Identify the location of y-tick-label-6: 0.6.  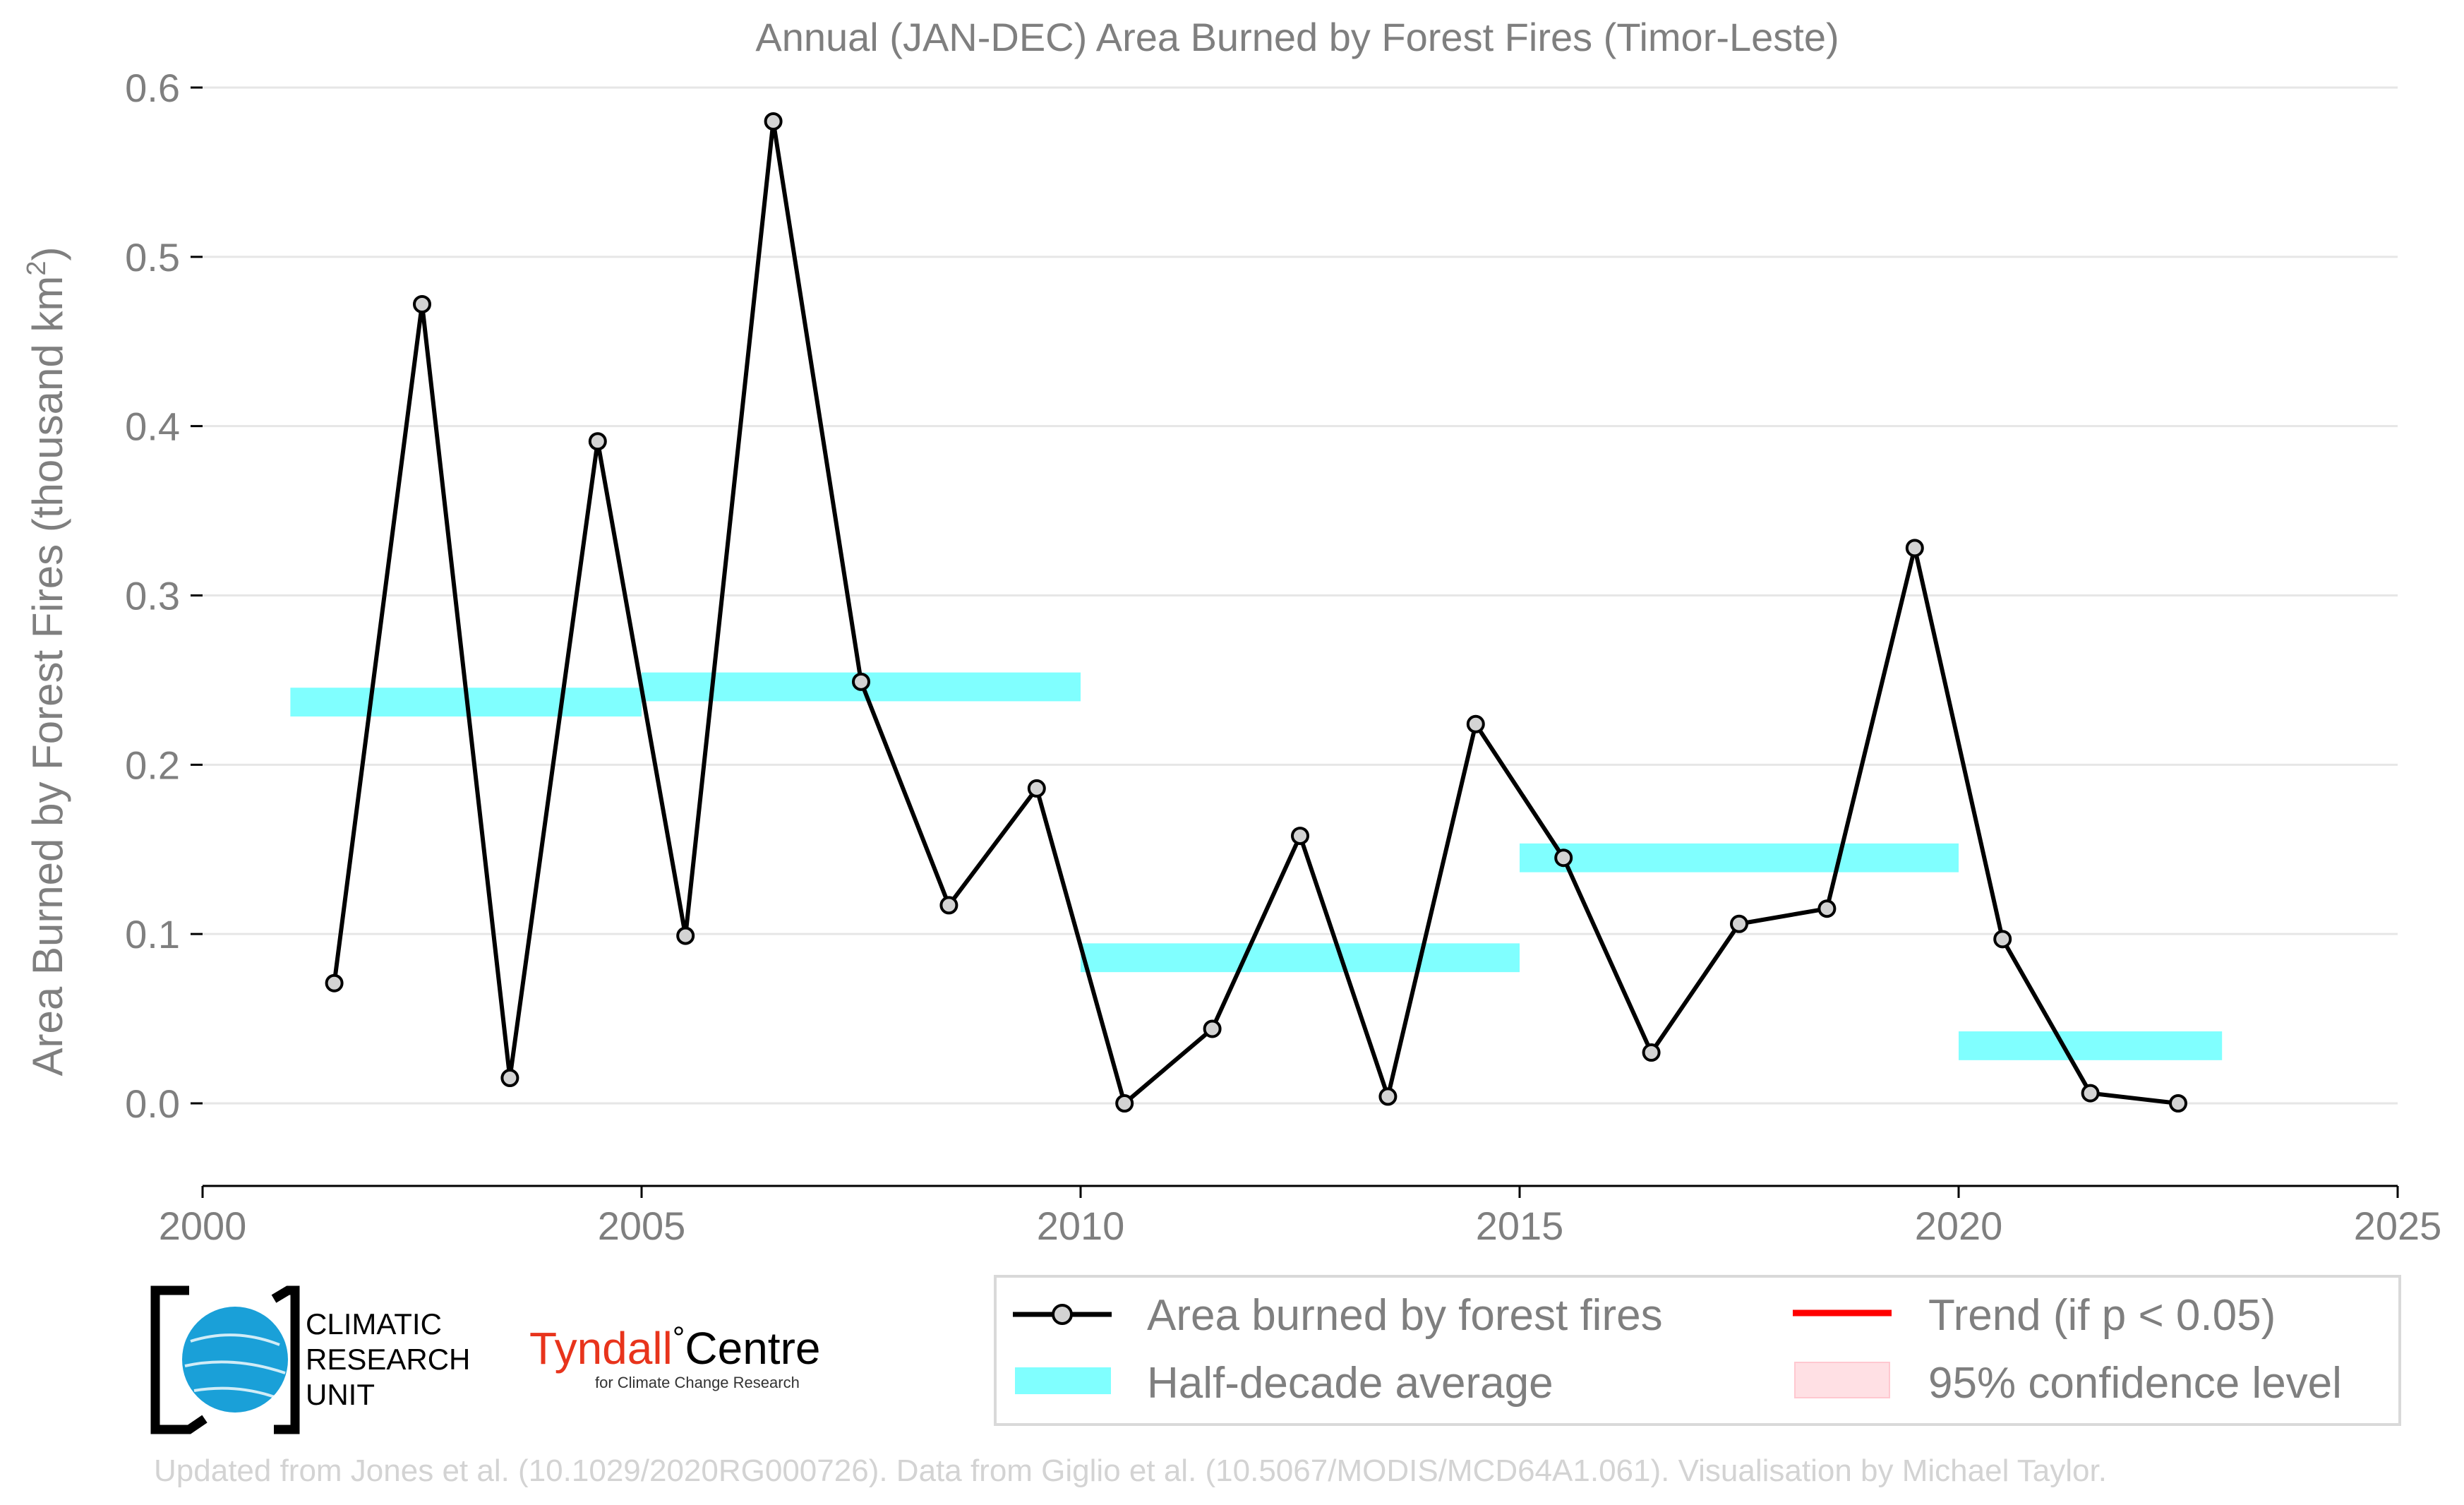
(152, 88).